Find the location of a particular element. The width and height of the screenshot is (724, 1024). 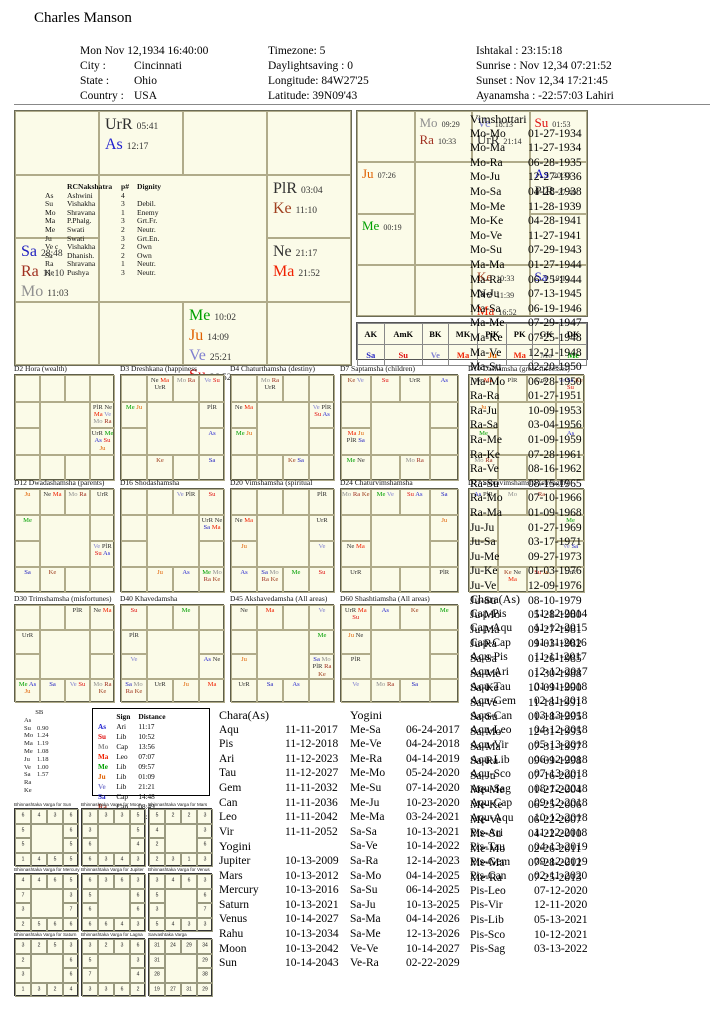

chart-cell: Mo Ra Ke is located at coordinates (356, 502).